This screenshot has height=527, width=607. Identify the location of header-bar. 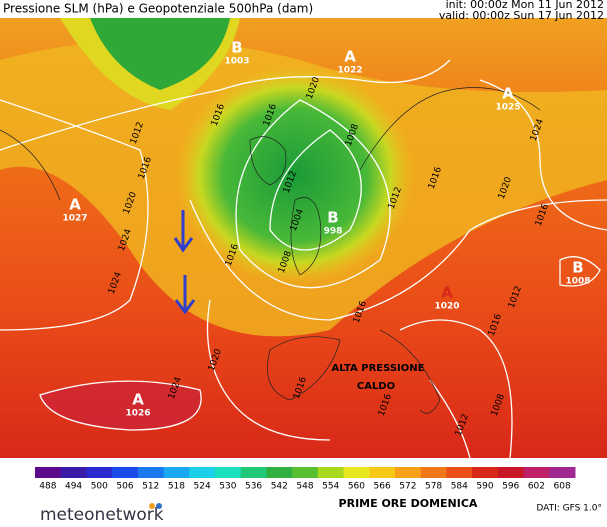
(303, 9).